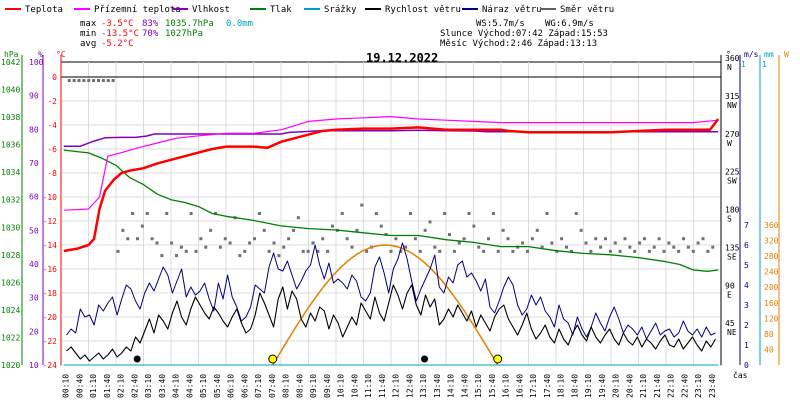 The image size is (800, 400). What do you see at coordinates (93, 386) in the screenshot?
I see `x-tick-label: 01:10` at bounding box center [93, 386].